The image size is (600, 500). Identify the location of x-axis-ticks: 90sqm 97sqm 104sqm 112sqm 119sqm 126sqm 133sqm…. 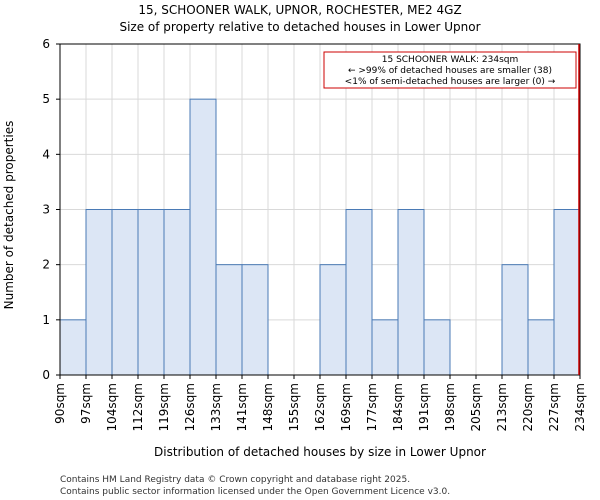
(320, 403).